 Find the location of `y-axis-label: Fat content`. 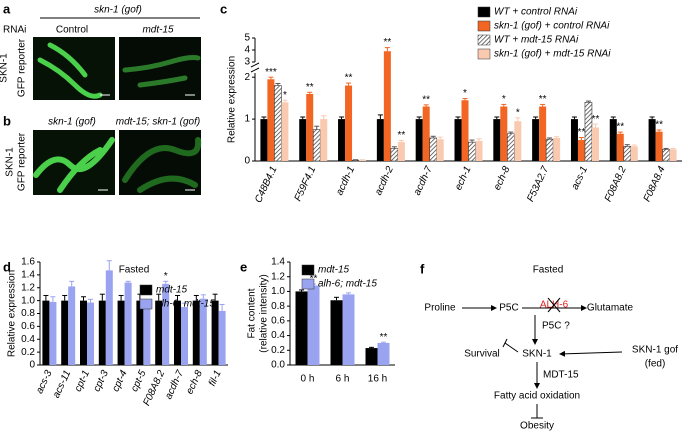

y-axis-label: Fat content is located at coordinates (252, 313).